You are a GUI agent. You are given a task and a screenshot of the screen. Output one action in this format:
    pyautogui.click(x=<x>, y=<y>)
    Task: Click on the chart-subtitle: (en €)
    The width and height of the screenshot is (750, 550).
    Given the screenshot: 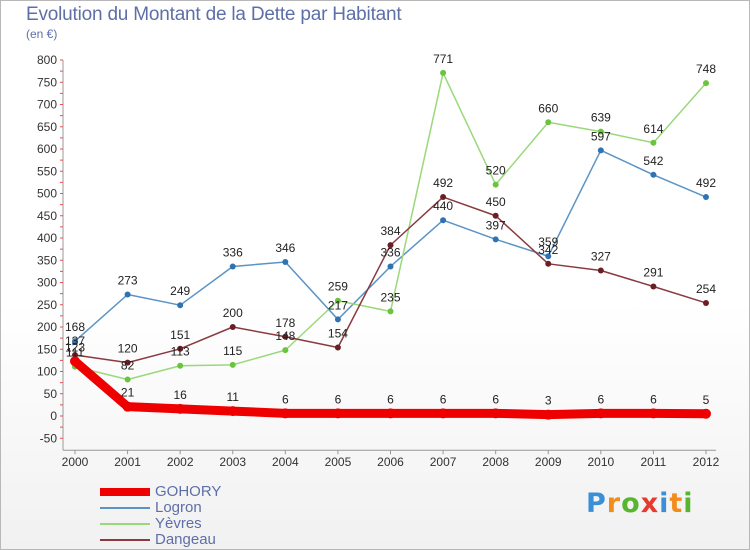 What is the action you would take?
    pyautogui.click(x=42, y=34)
    